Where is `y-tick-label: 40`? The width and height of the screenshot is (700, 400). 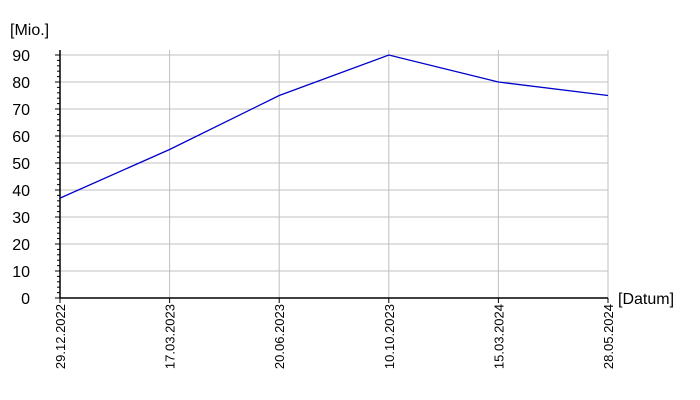
y-tick-label: 40 is located at coordinates (21, 191).